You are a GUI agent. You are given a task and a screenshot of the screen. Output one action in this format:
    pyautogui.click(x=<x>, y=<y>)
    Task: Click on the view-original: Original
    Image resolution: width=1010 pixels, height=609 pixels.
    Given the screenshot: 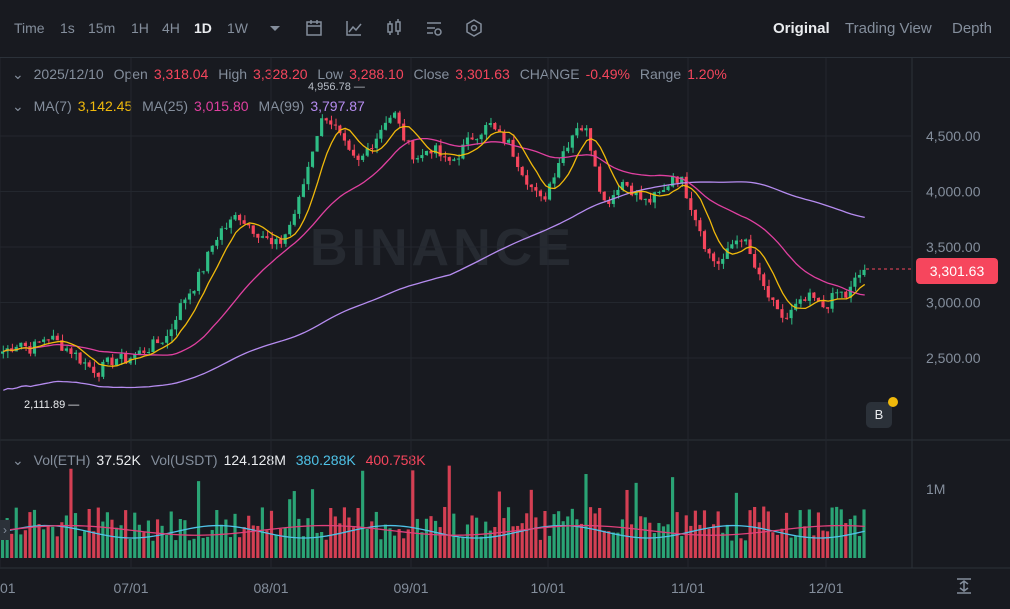 What is the action you would take?
    pyautogui.click(x=801, y=28)
    